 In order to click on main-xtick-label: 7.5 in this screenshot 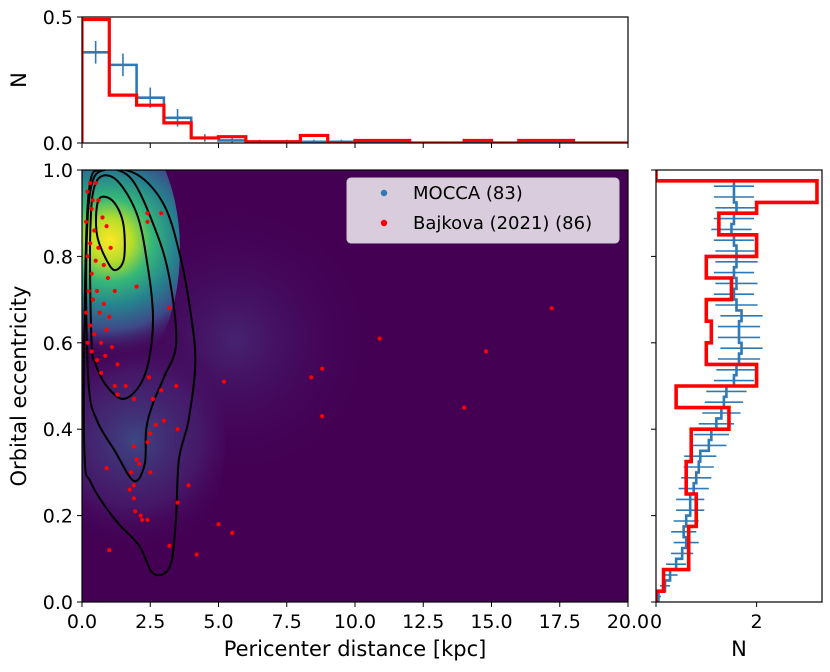, I will do `click(287, 622)`.